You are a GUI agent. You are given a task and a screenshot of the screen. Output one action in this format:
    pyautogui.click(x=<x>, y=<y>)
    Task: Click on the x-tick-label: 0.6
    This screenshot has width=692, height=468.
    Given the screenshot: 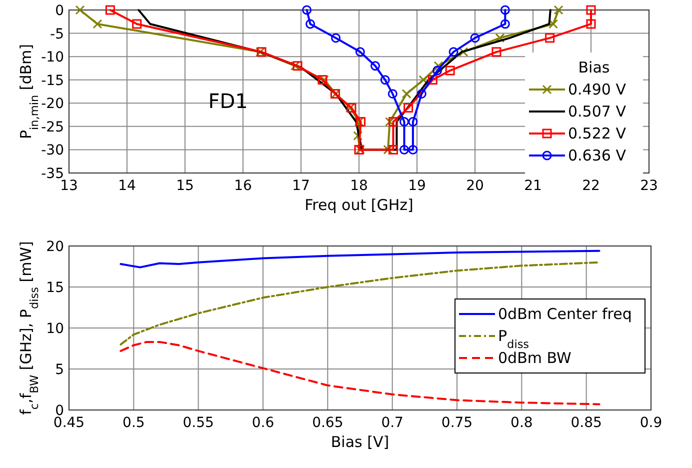 What is the action you would take?
    pyautogui.click(x=263, y=423)
    